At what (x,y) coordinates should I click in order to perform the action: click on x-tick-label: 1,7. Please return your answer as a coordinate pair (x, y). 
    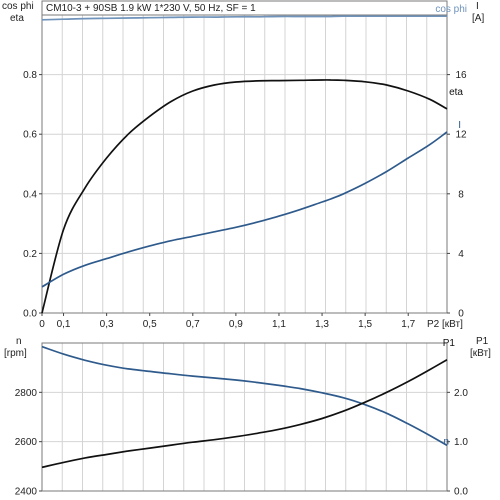
    Looking at the image, I should click on (408, 324).